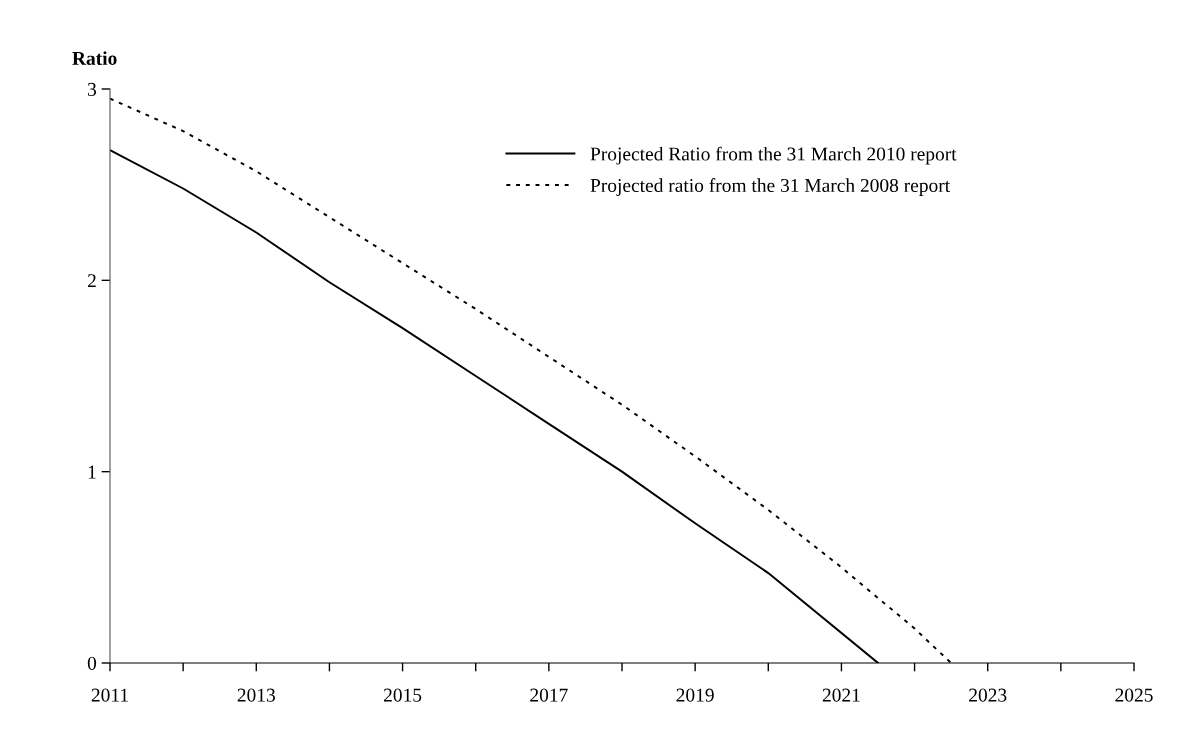 The image size is (1190, 733). Describe the element at coordinates (841, 695) in the screenshot. I see `x-tick-label: 2021` at that location.